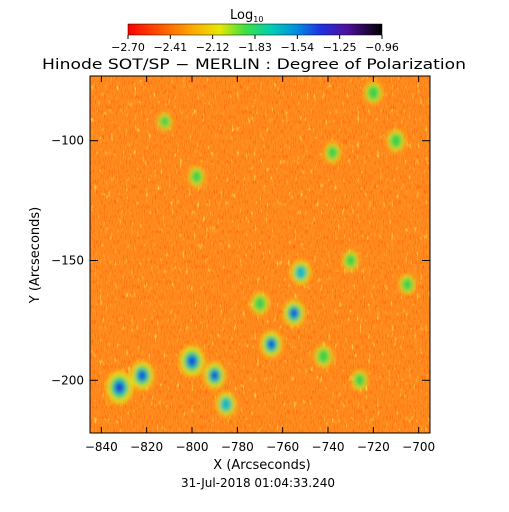  I want to click on colorbar-tick-label: −0.96, so click(382, 47).